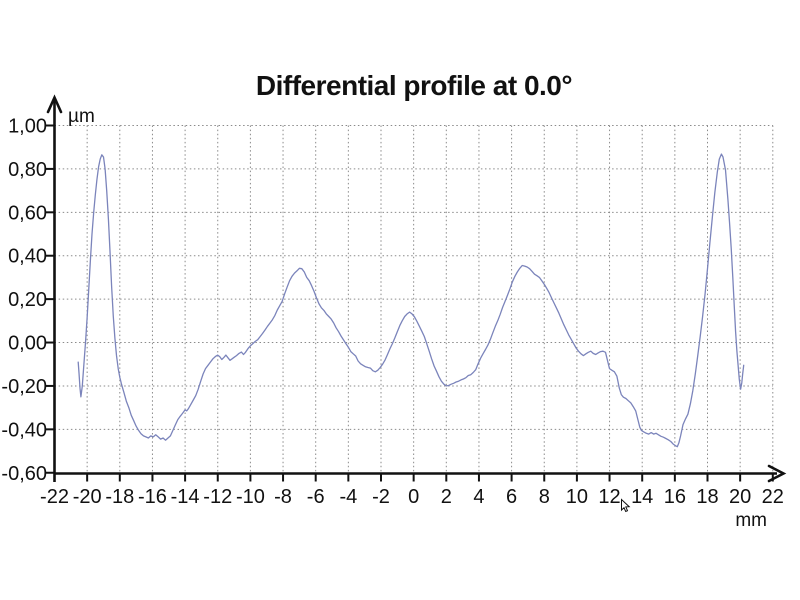 The image size is (800, 600). I want to click on x-tick-label: -14, so click(185, 497).